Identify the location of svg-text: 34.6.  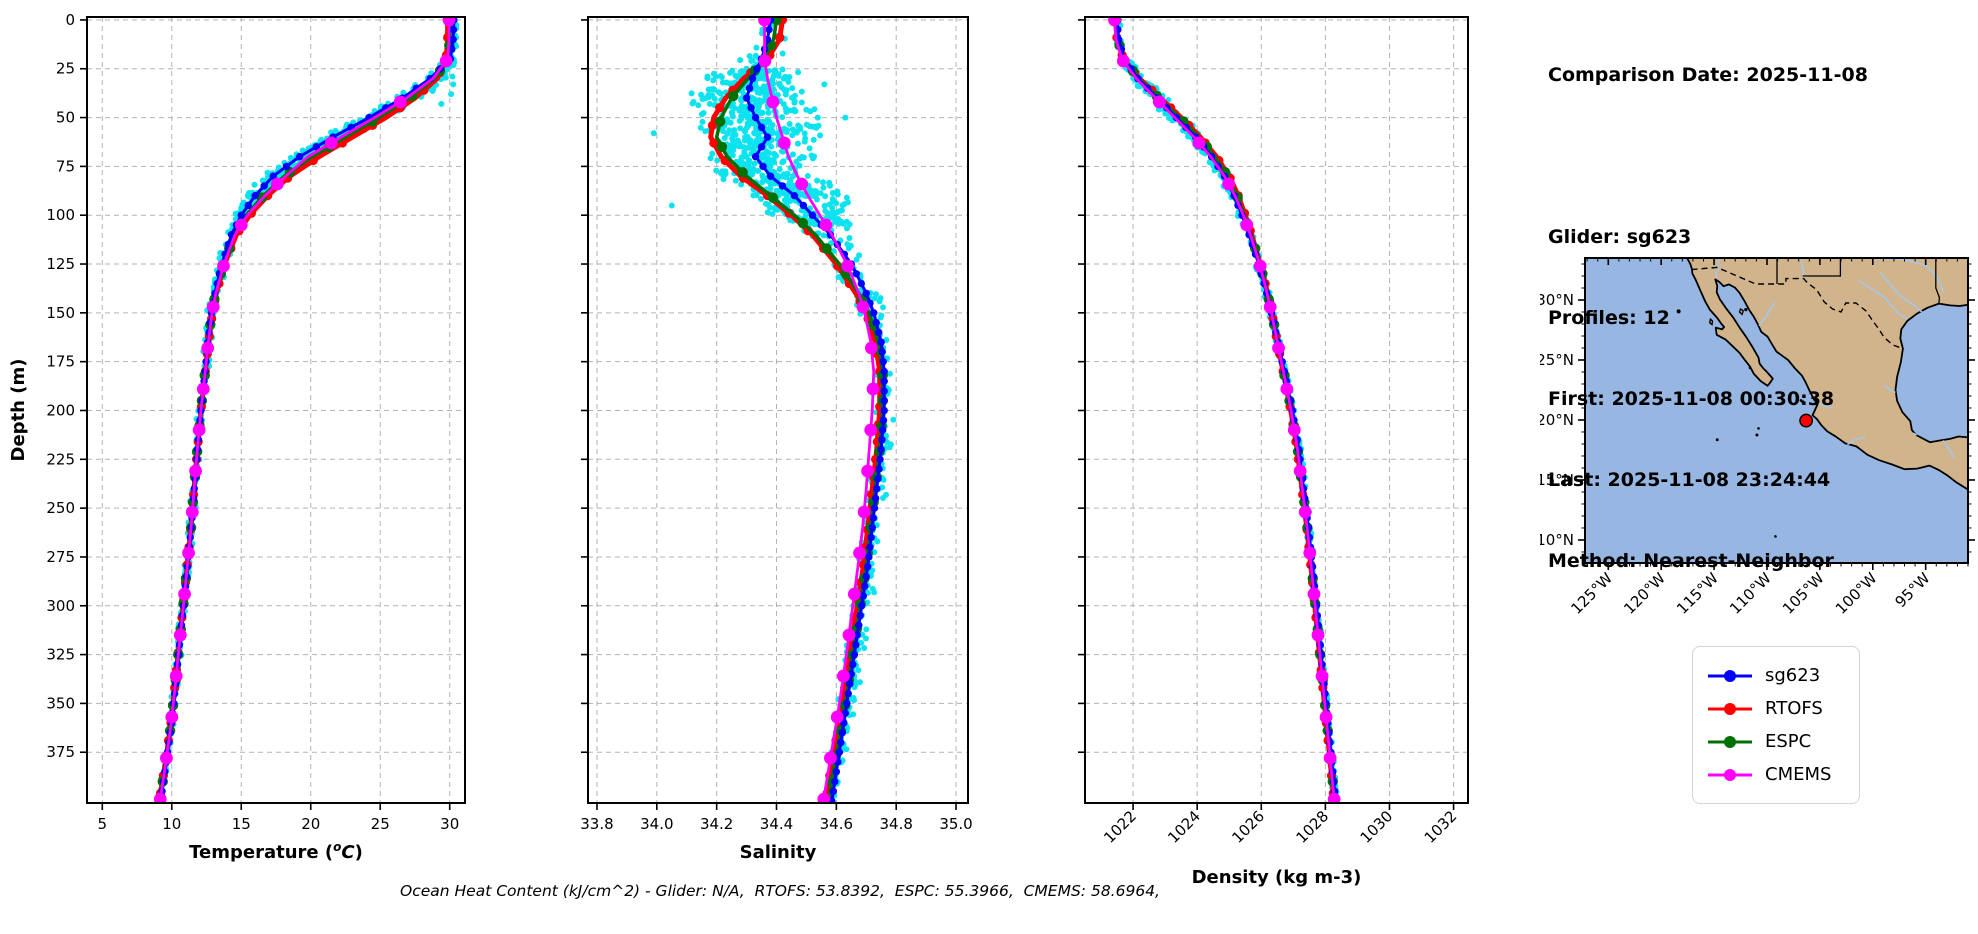
(836, 824).